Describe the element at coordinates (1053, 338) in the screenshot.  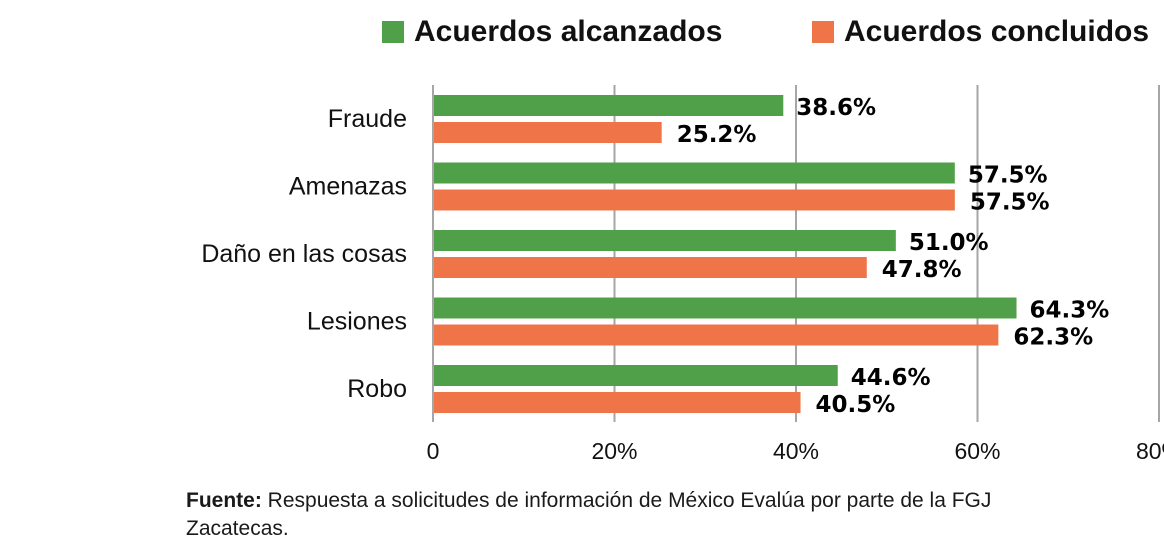
I see `data-label: 62.3%` at that location.